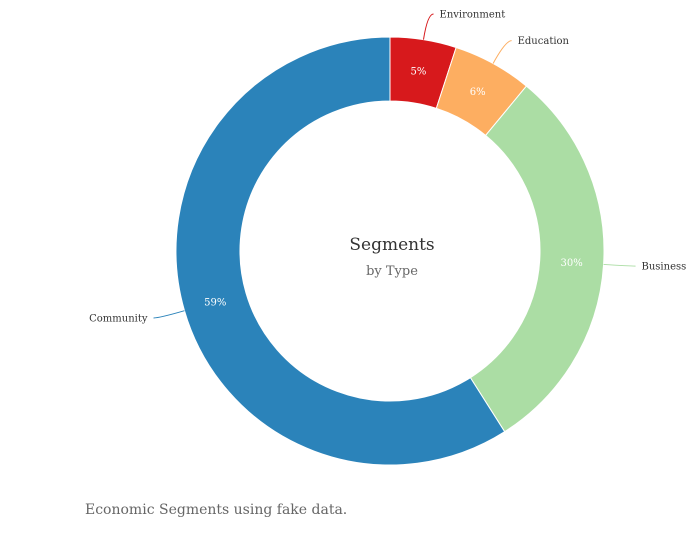 The width and height of the screenshot is (700, 560). Describe the element at coordinates (419, 72) in the screenshot. I see `slice-value-label-environment: 5%` at that location.